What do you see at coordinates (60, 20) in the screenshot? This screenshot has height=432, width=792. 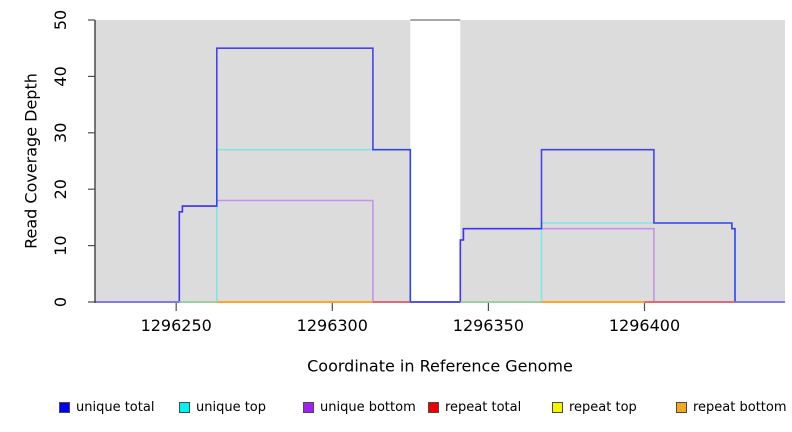 I see `y-tick-label: 50` at bounding box center [60, 20].